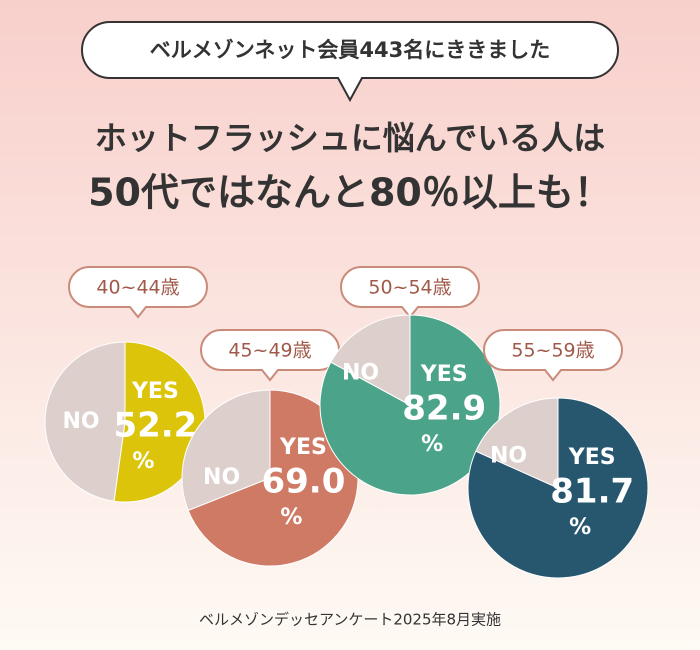 This screenshot has height=650, width=700. Describe the element at coordinates (350, 50) in the screenshot. I see `bubble-text: ベルメゾンネット会員443名にききました` at that location.